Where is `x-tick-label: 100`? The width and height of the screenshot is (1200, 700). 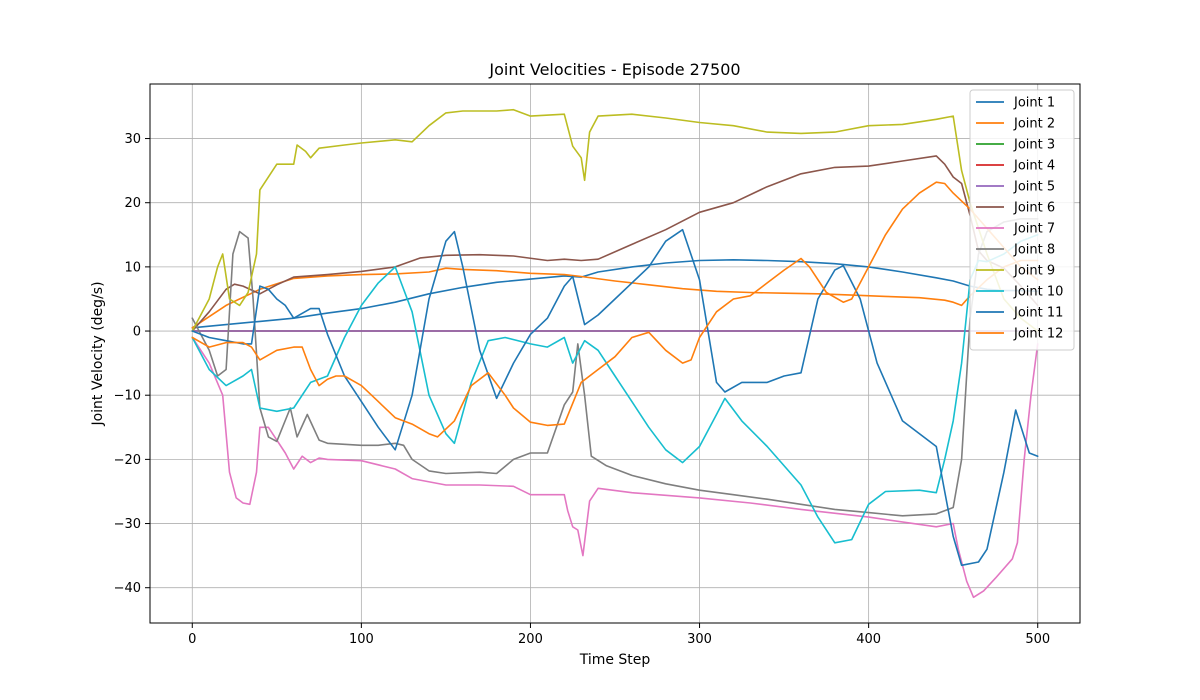
x-tick-label: 100 is located at coordinates (361, 639).